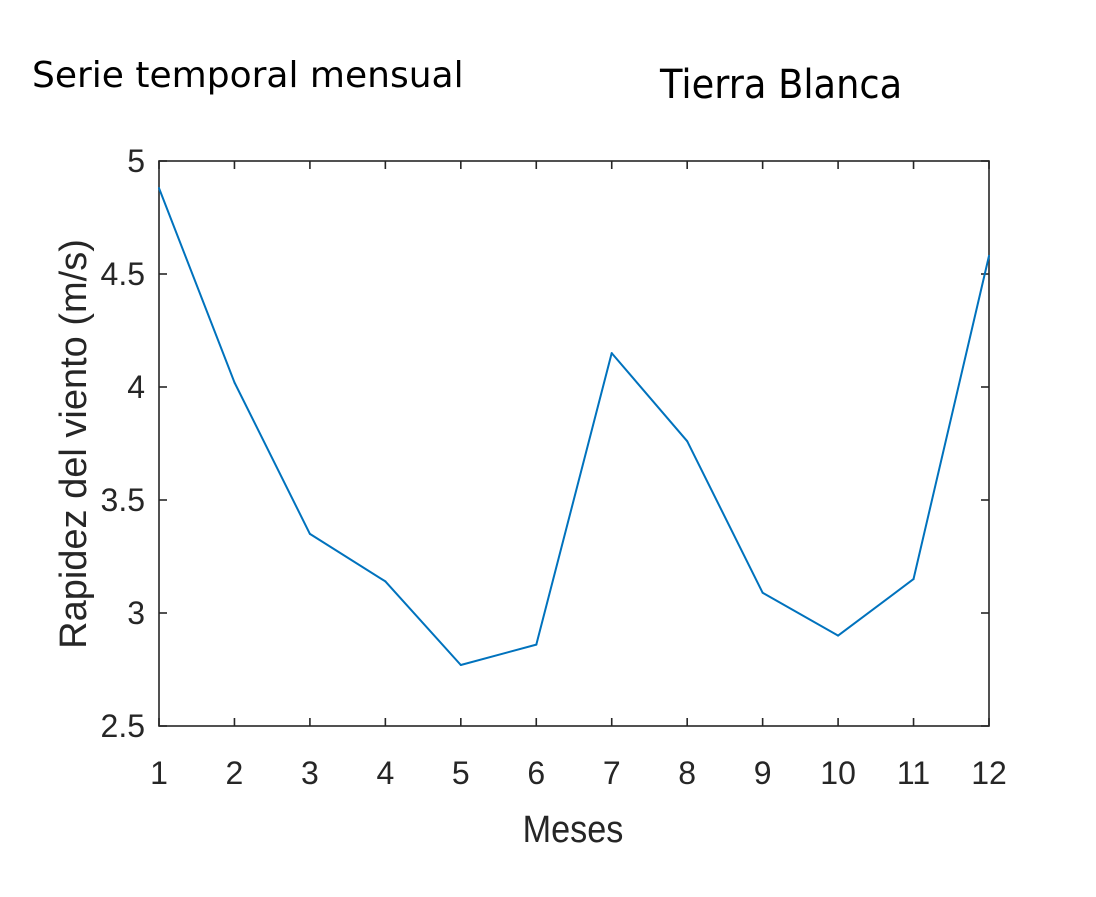 This screenshot has height=897, width=1096. I want to click on x-tick-label: 10, so click(838, 773).